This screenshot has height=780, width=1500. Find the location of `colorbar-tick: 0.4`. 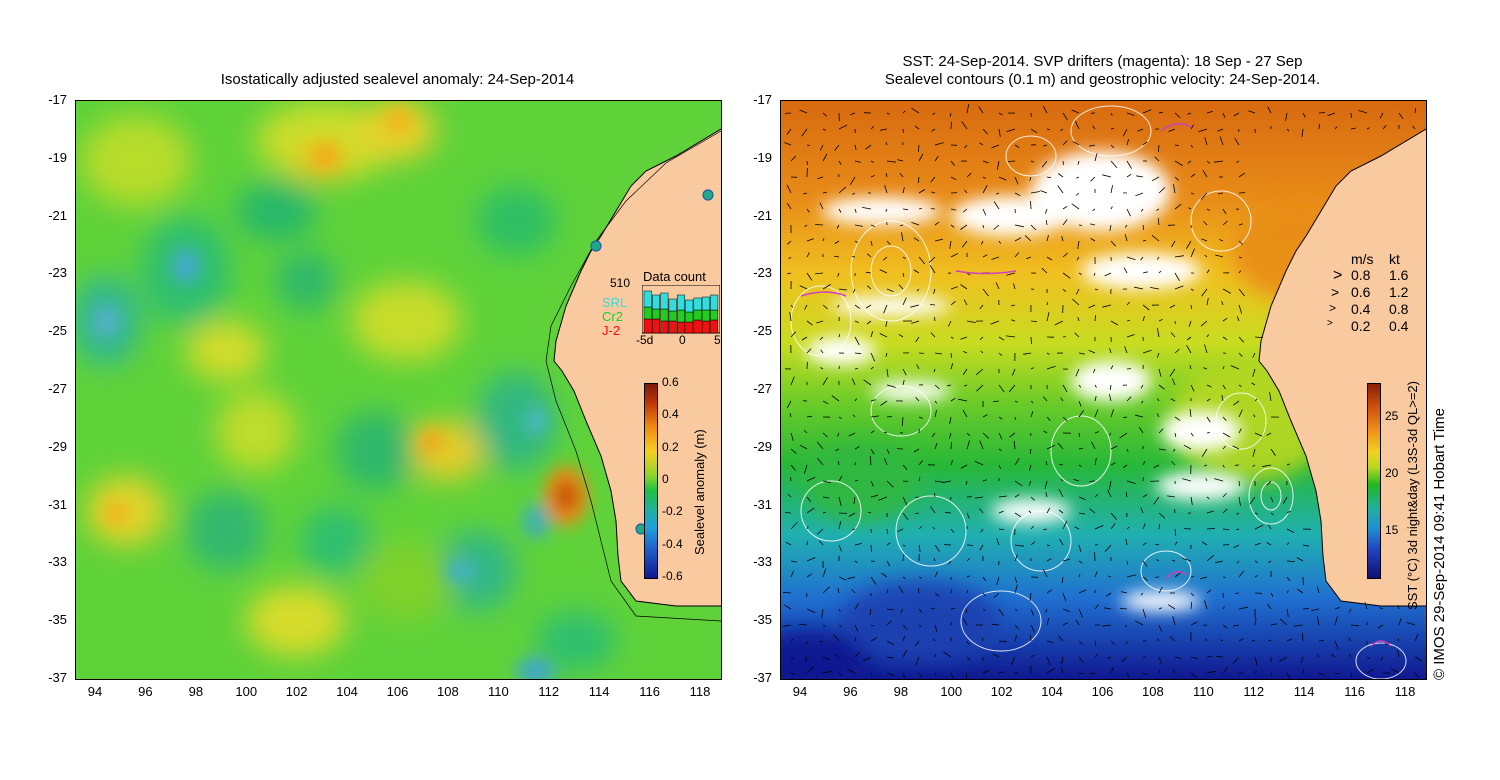

colorbar-tick: 0.4 is located at coordinates (670, 414).